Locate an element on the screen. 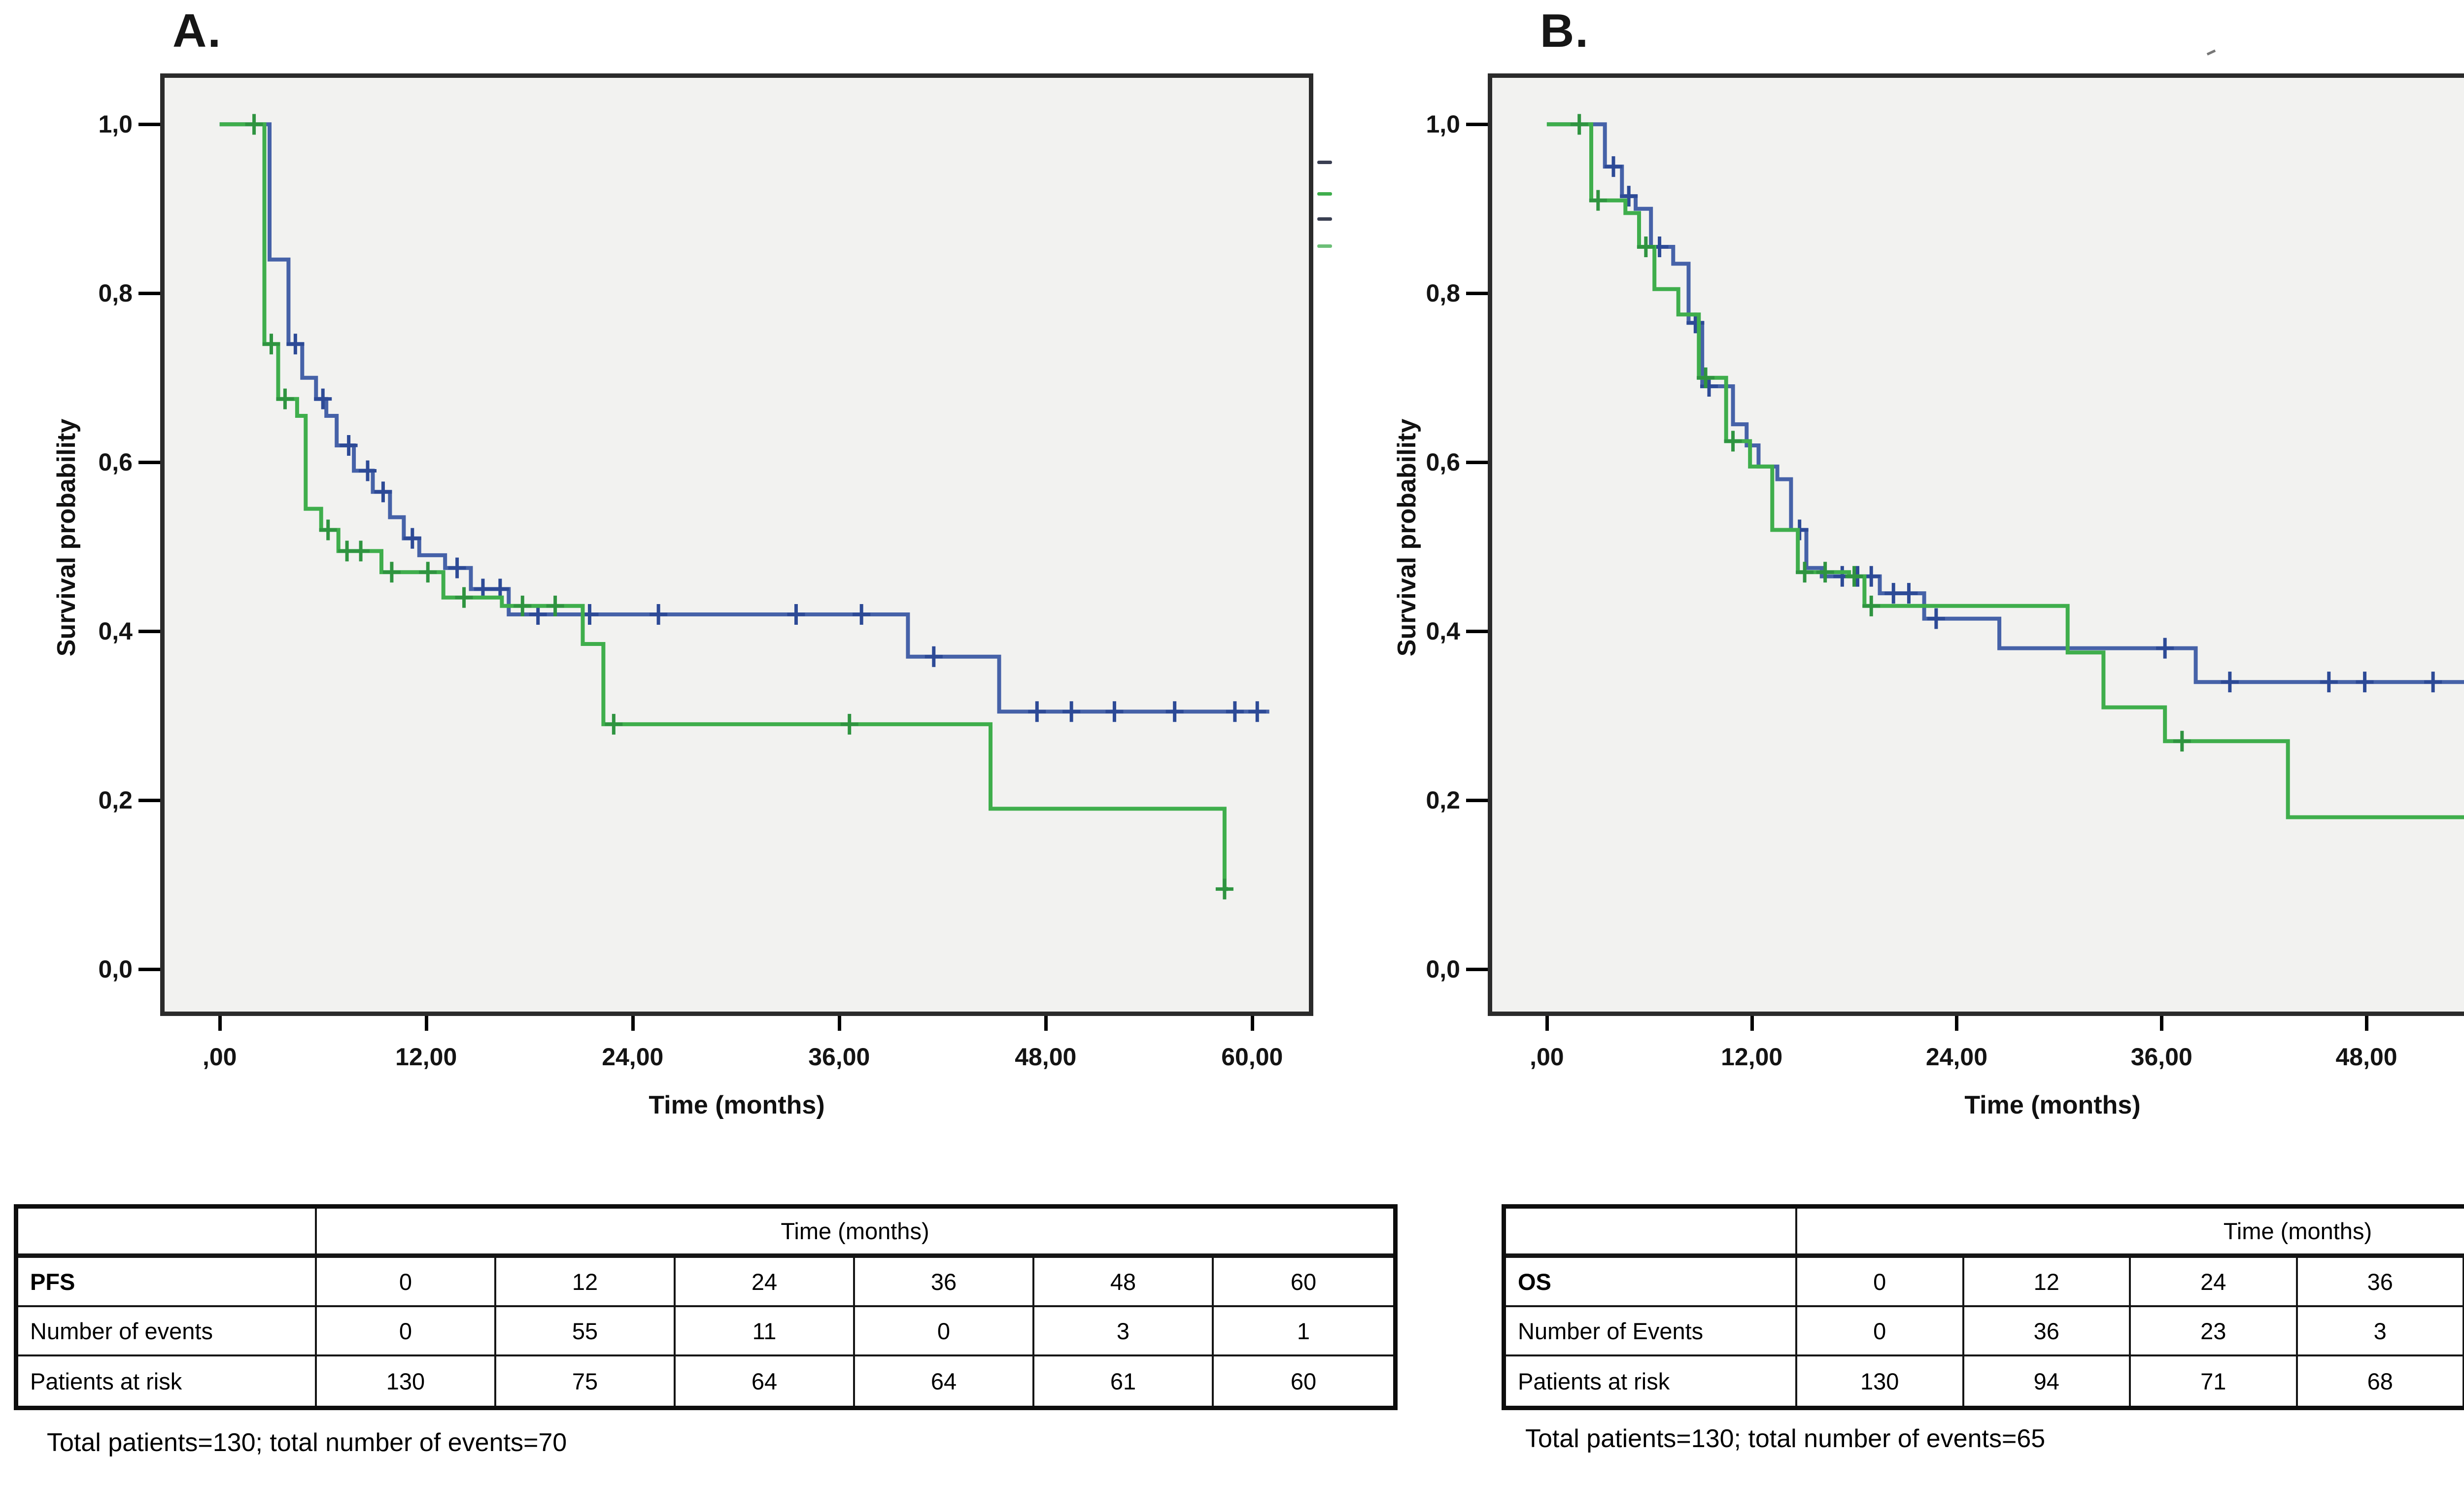  os-y-tick-label: 0,4 is located at coordinates (1443, 631).